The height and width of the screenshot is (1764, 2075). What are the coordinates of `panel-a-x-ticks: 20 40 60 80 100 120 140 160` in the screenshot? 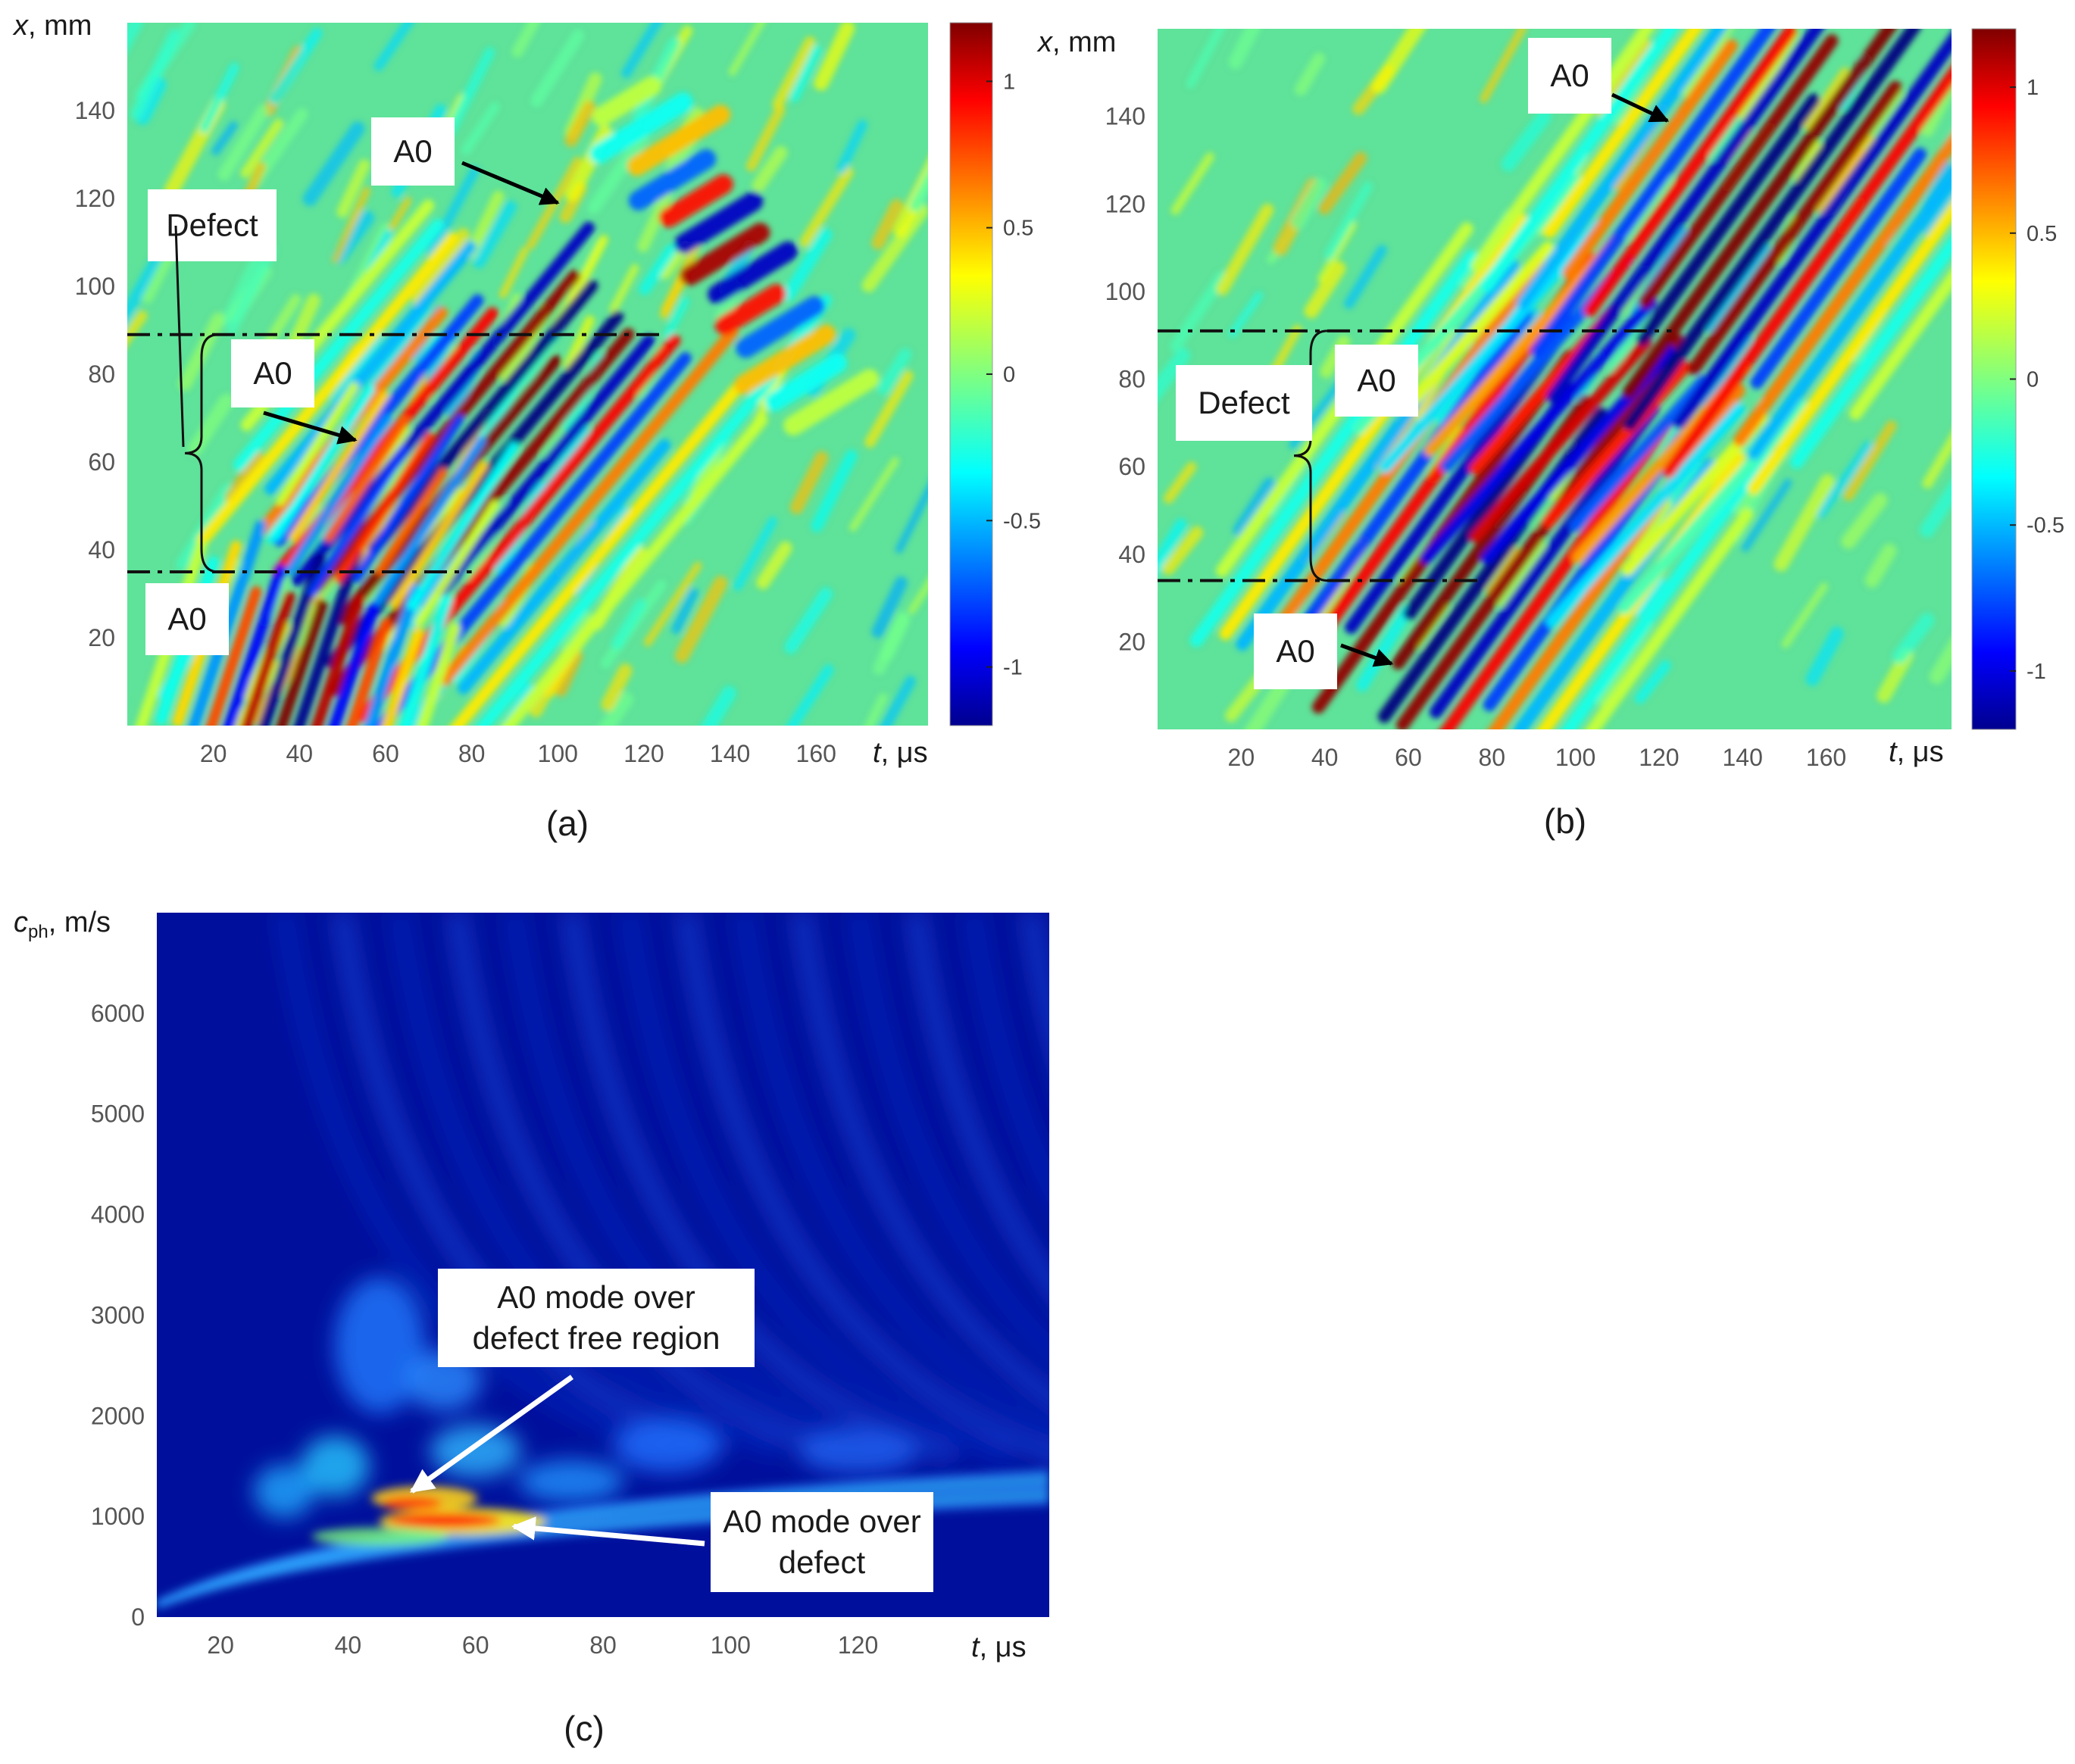 It's located at (518, 753).